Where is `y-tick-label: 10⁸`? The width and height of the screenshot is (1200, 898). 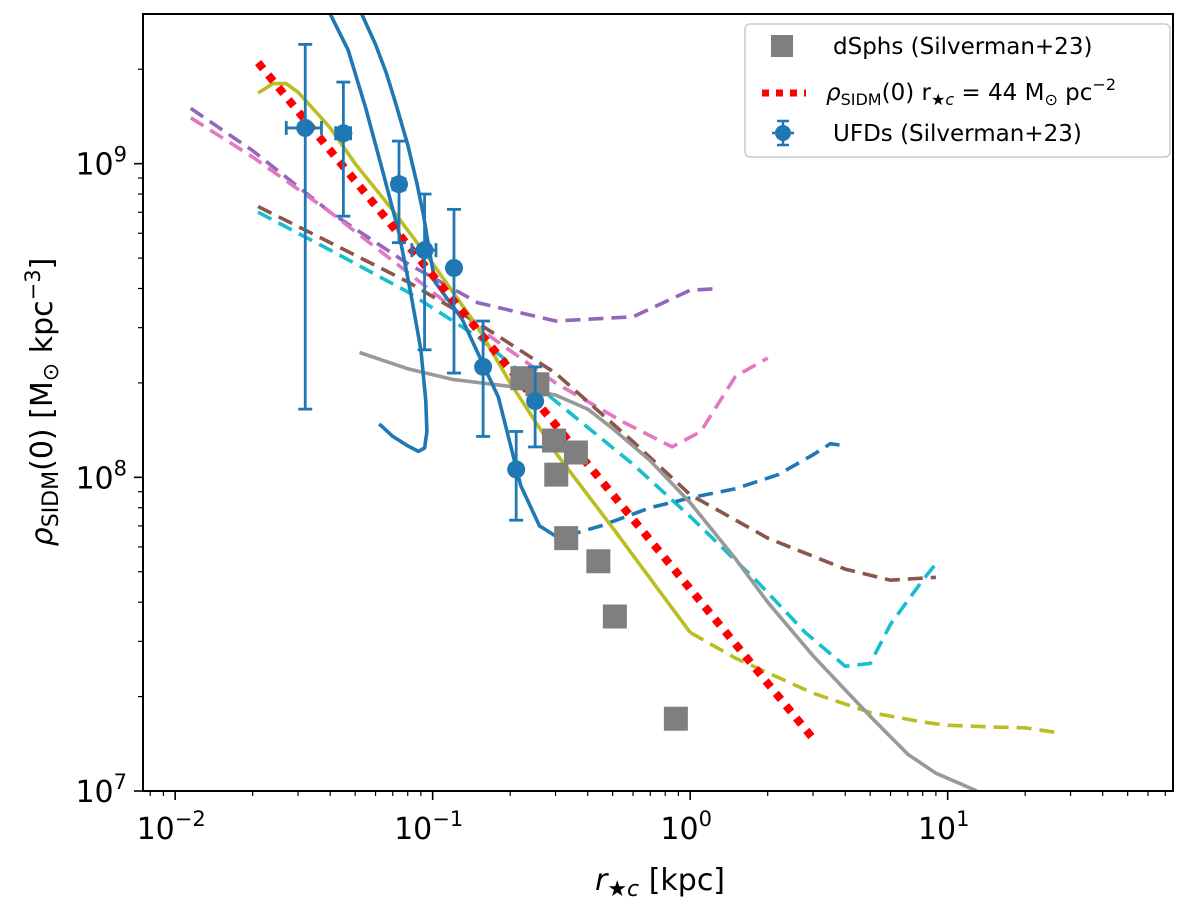 y-tick-label: 10⁸ is located at coordinates (101, 476).